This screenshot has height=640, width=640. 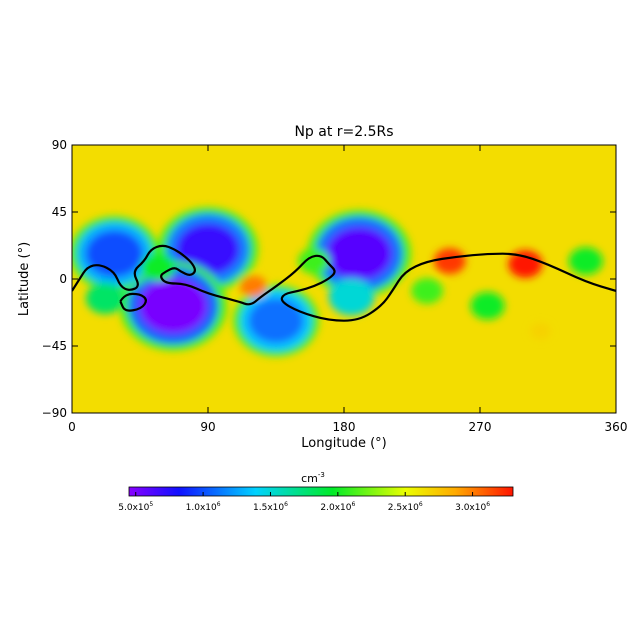 I want to click on colorbar-unit: cm-3, so click(x=313, y=478).